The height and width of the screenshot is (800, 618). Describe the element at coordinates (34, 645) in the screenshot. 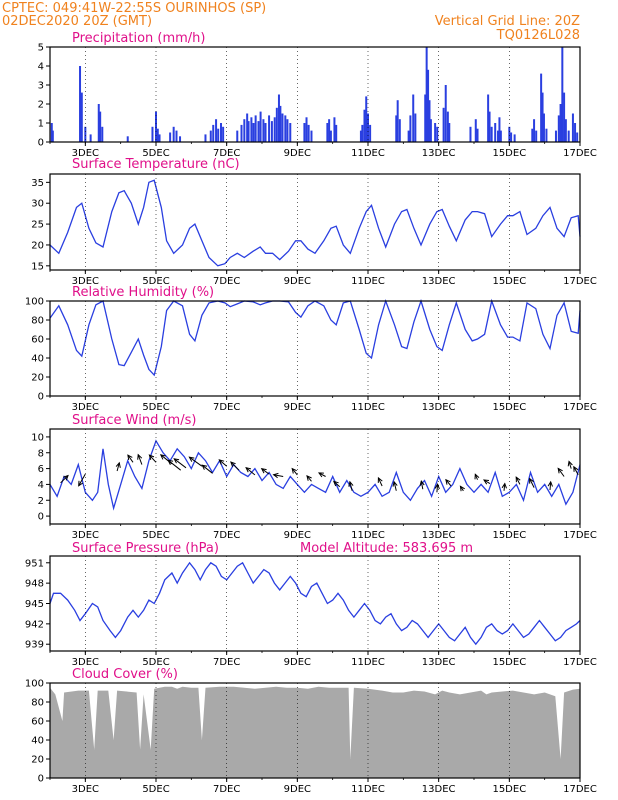

I see `y-tick-label-0: 939` at that location.